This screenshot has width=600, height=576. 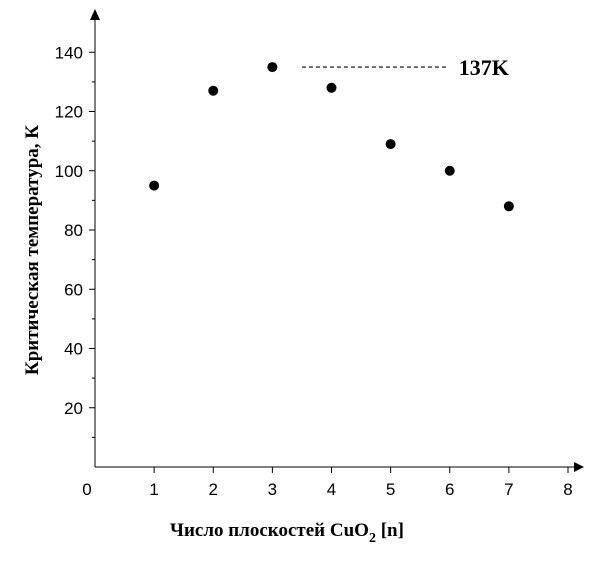 What do you see at coordinates (272, 489) in the screenshot?
I see `x-tick-label: 3` at bounding box center [272, 489].